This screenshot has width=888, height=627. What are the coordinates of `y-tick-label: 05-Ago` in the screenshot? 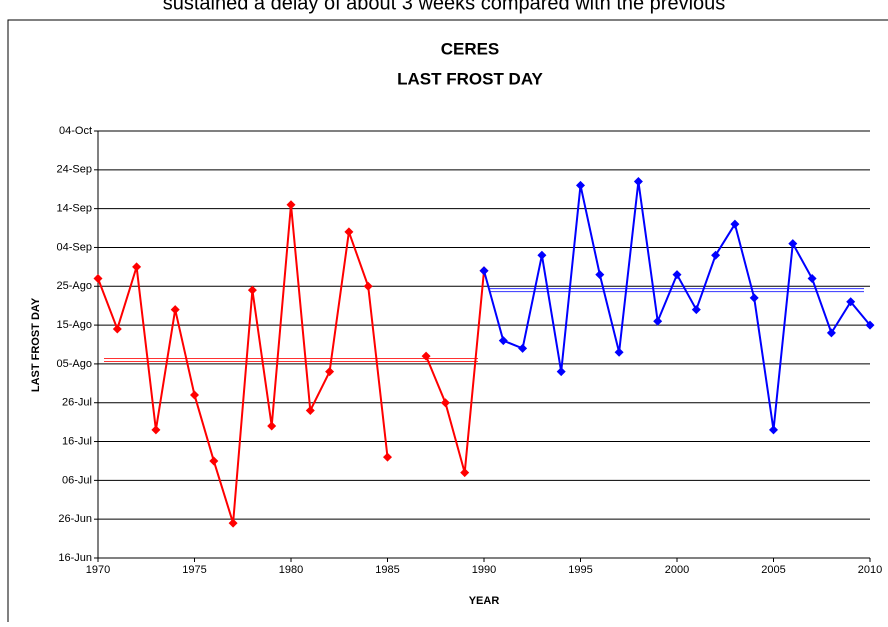 It's located at (74, 364).